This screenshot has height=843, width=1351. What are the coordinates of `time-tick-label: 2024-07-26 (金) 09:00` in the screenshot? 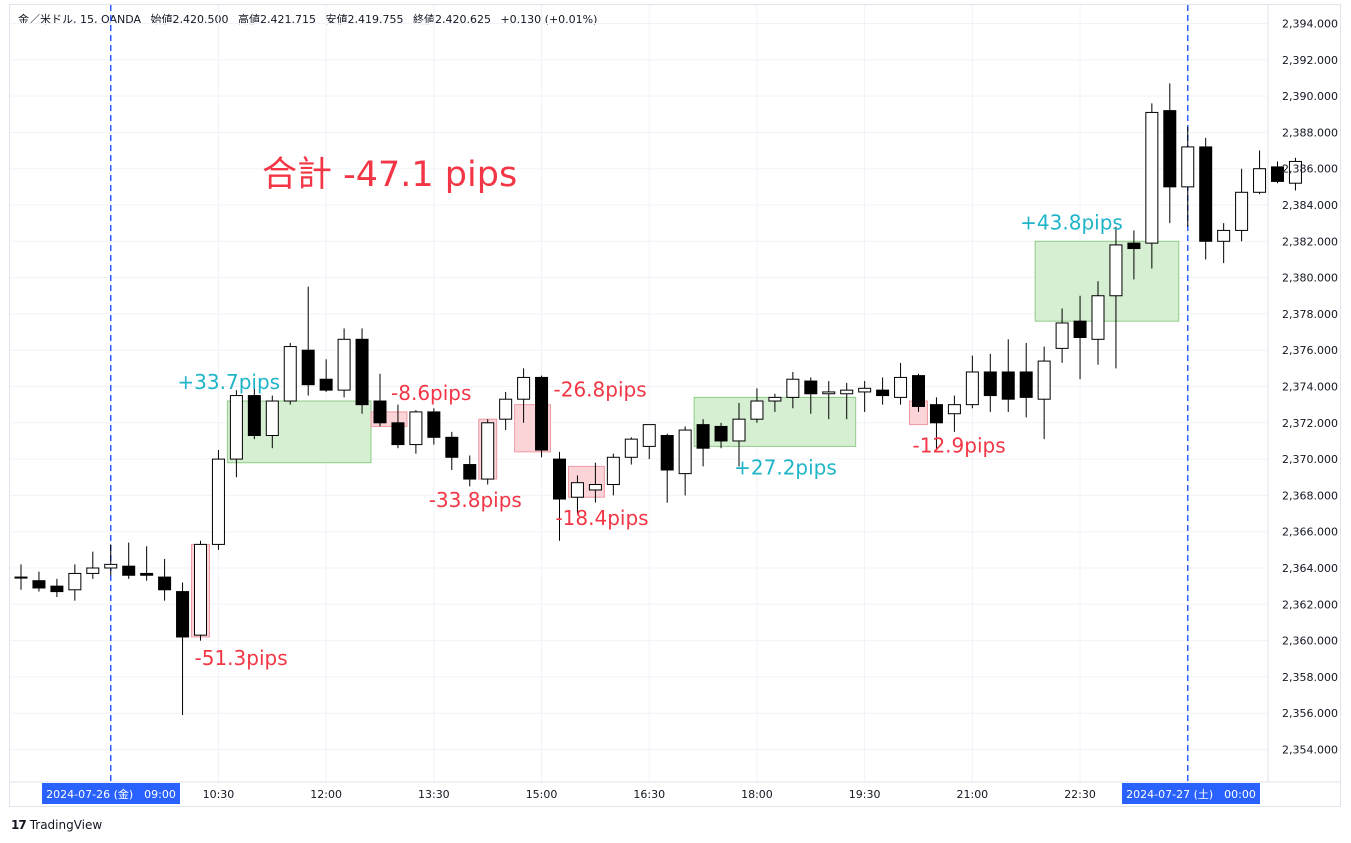 It's located at (111, 794).